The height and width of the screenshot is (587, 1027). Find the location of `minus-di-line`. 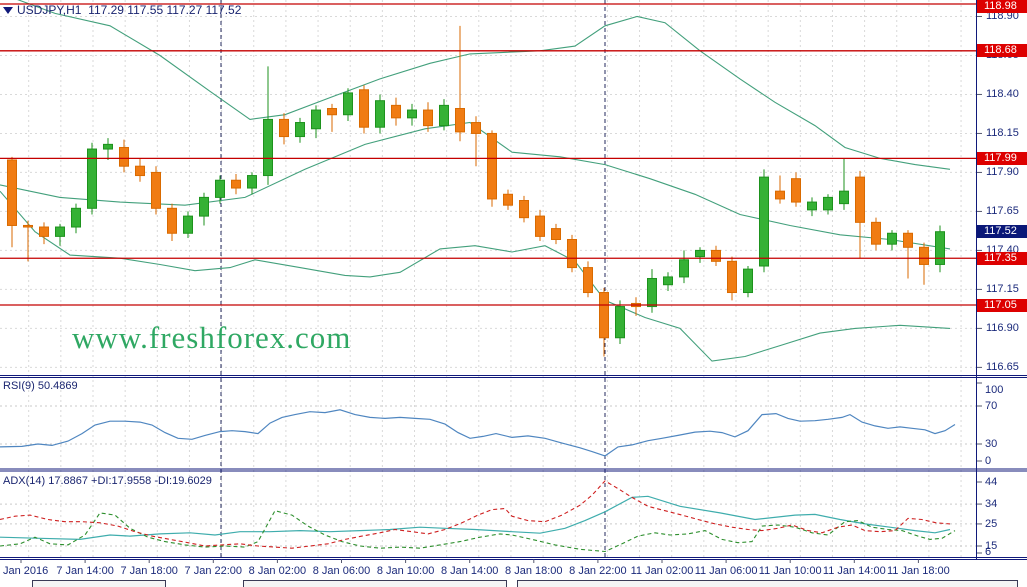

minus-di-line is located at coordinates (475, 514).